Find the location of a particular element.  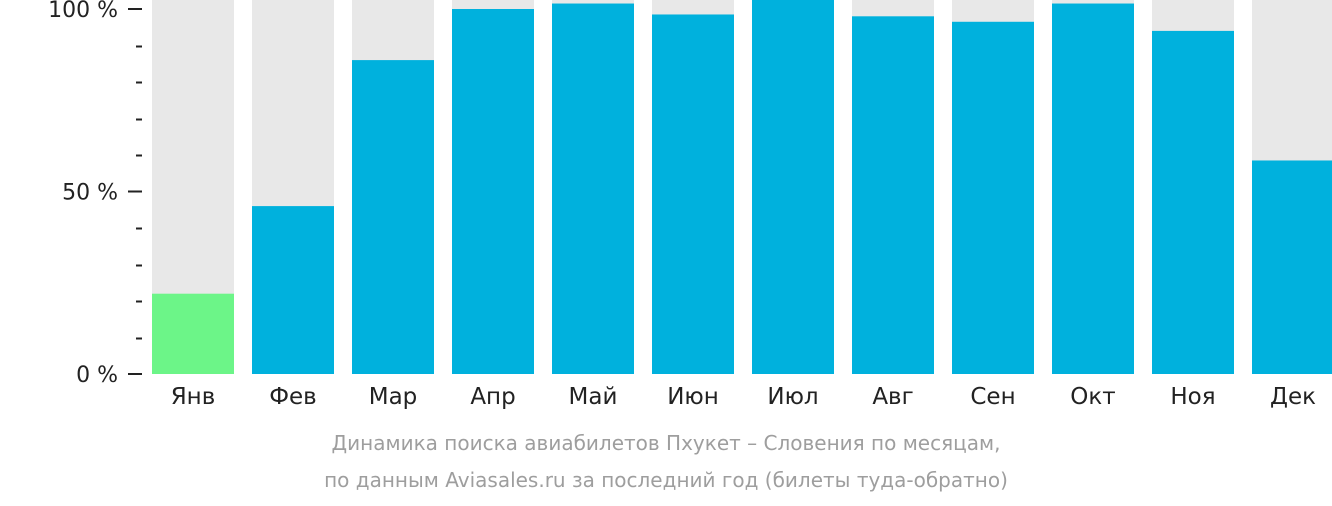

x-tick-label: Июн is located at coordinates (693, 397).